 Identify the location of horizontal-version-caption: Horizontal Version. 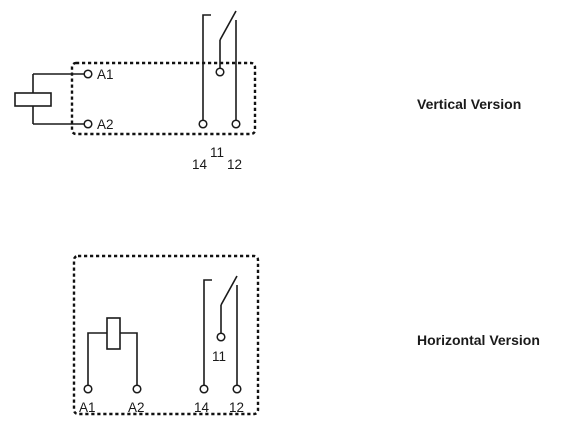
(478, 340).